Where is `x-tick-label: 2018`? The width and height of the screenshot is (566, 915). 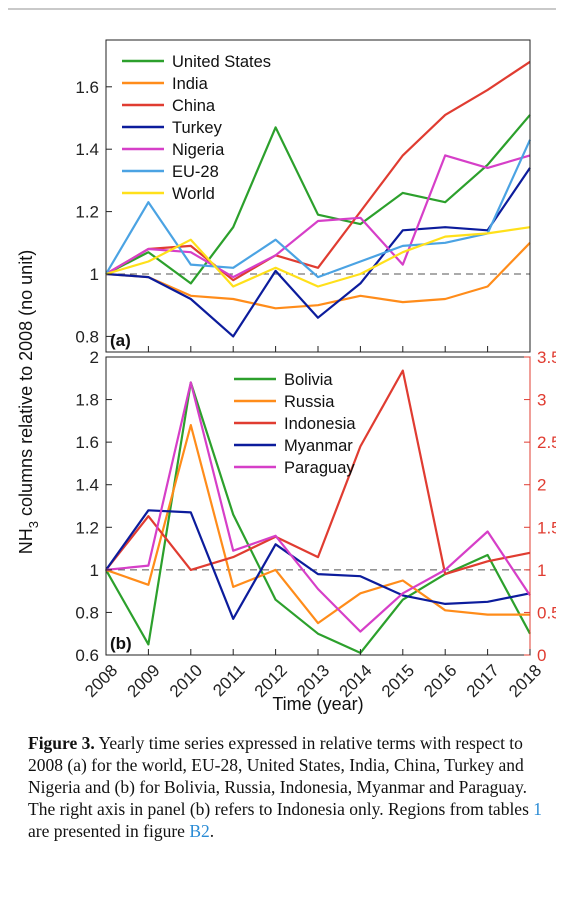 x-tick-label: 2018 is located at coordinates (525, 681).